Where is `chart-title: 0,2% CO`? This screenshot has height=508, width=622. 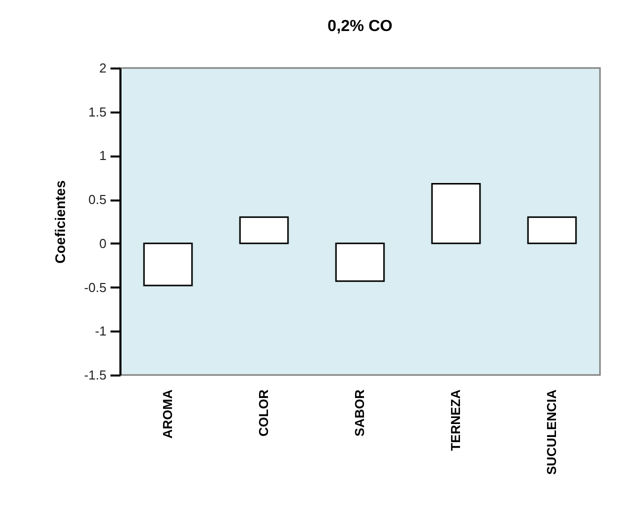
chart-title: 0,2% CO is located at coordinates (360, 26).